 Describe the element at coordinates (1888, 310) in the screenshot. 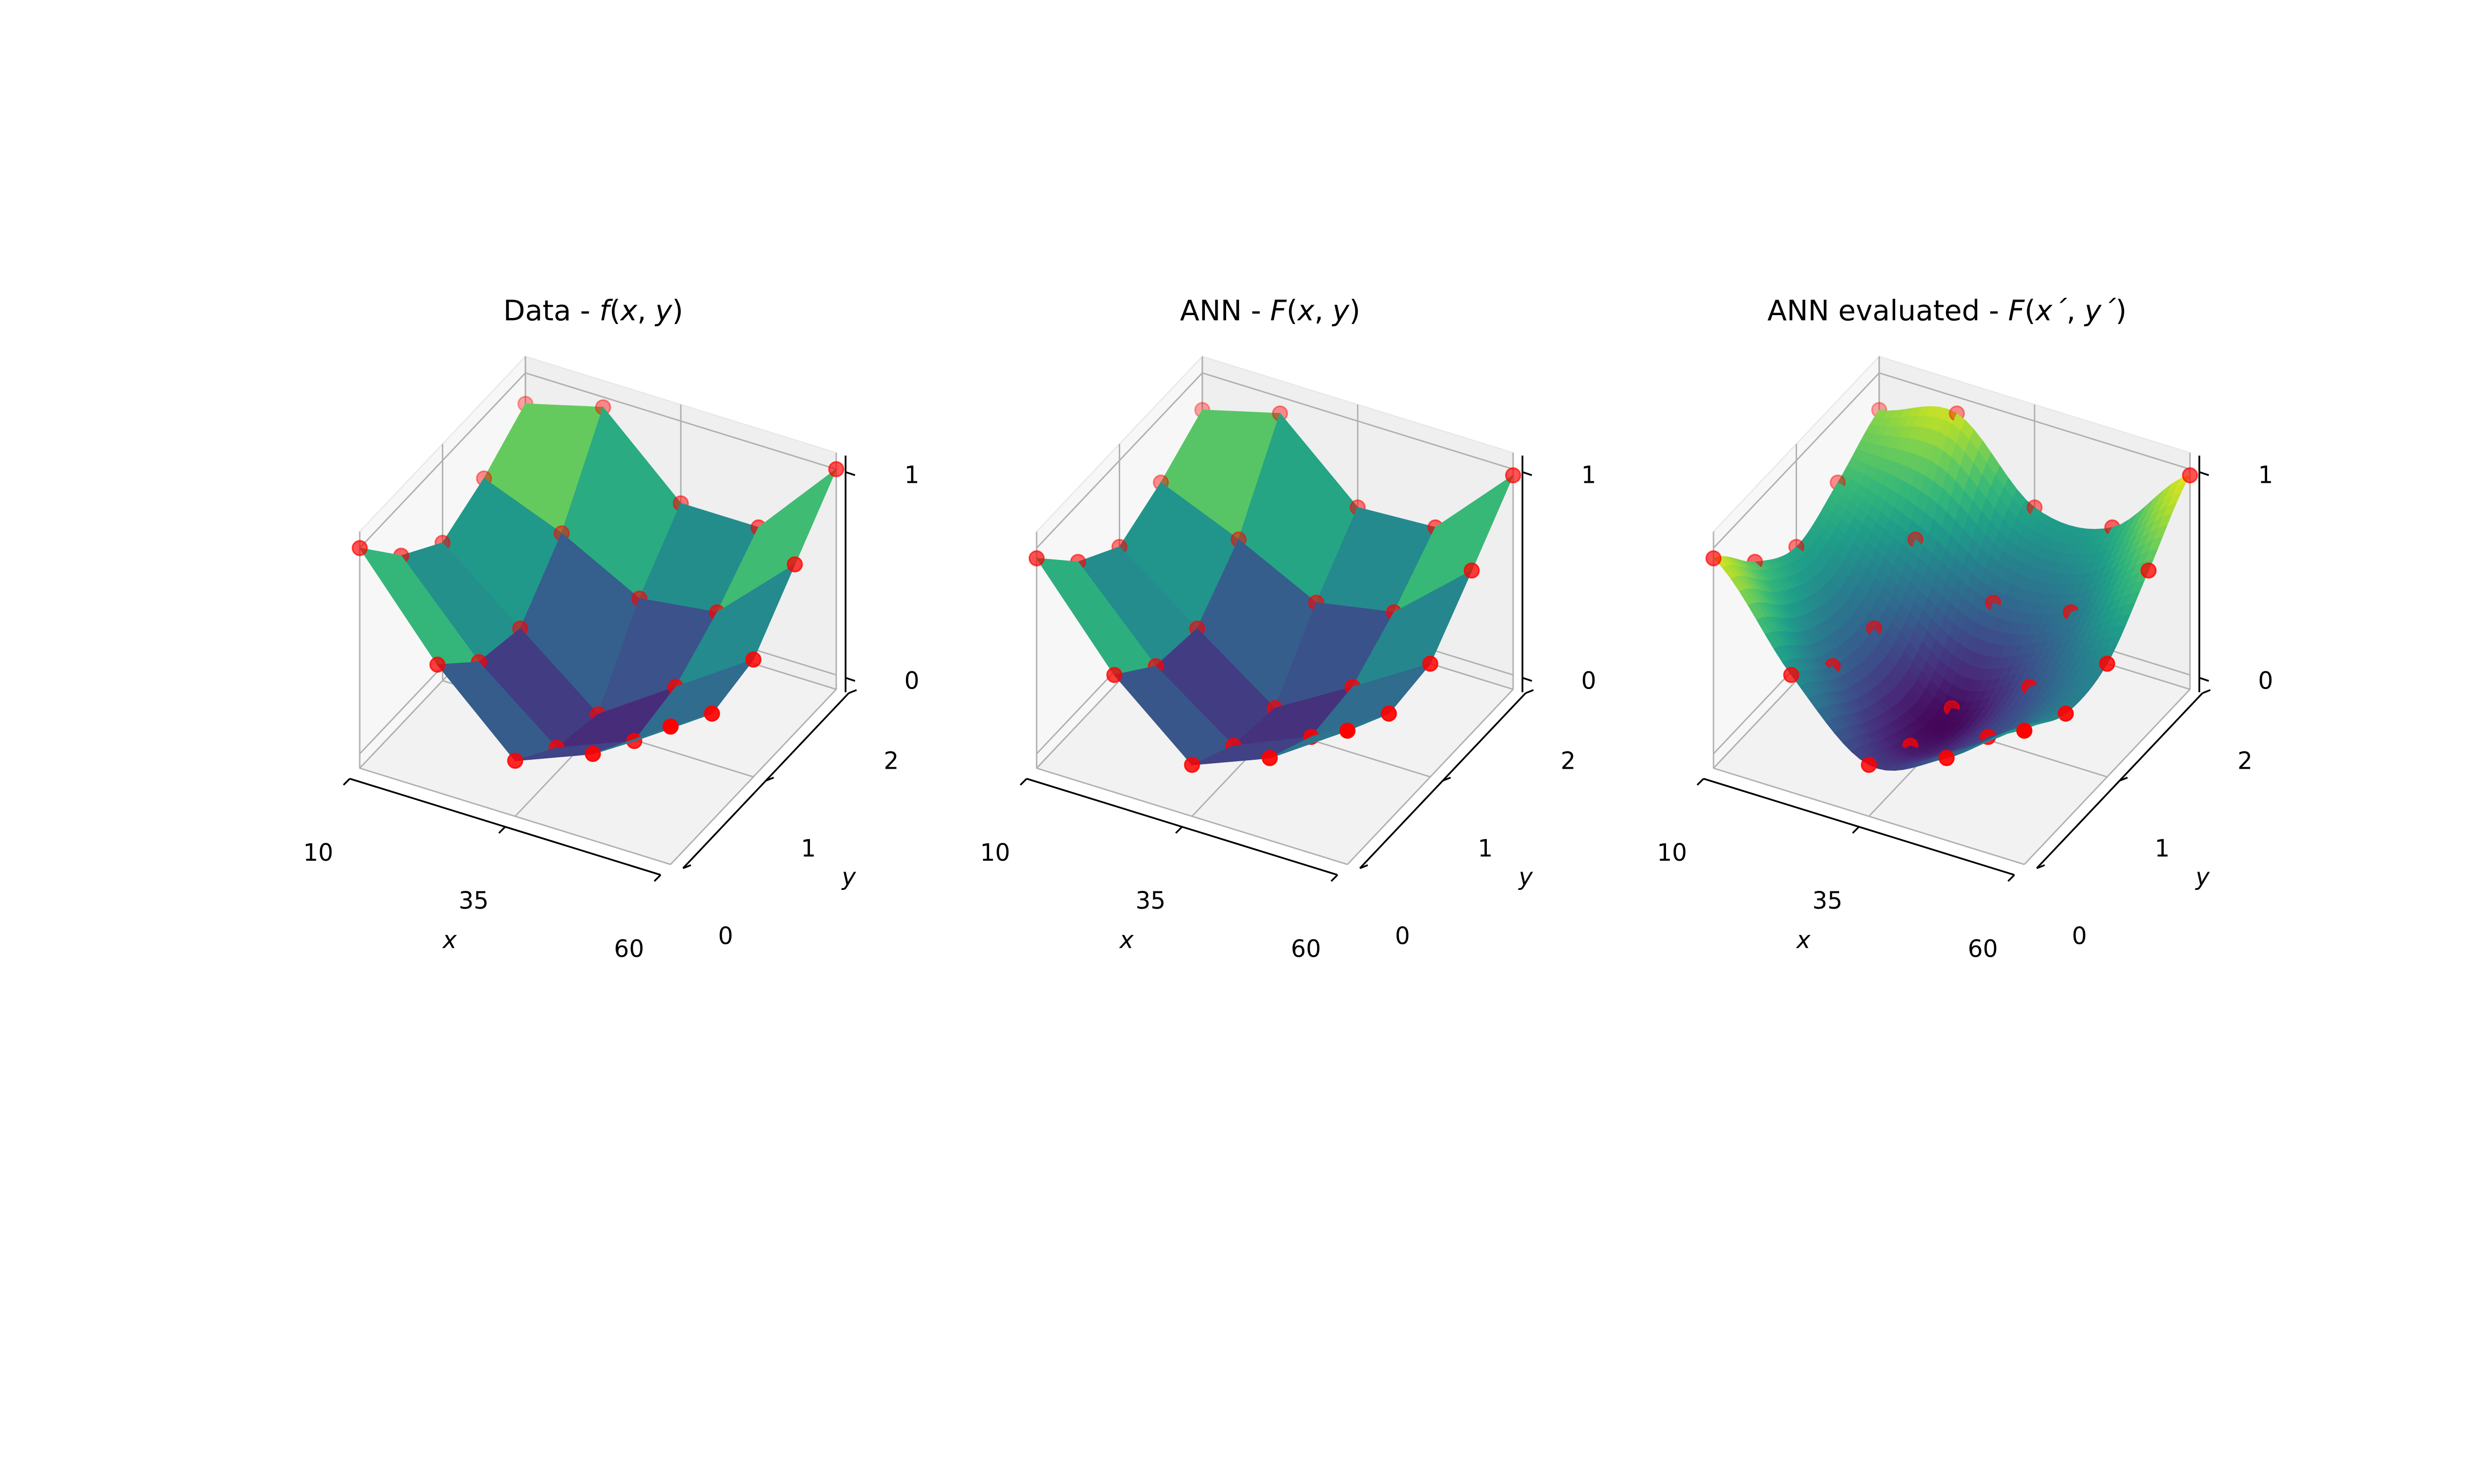

I see `title-part: ANN evaluated -` at that location.